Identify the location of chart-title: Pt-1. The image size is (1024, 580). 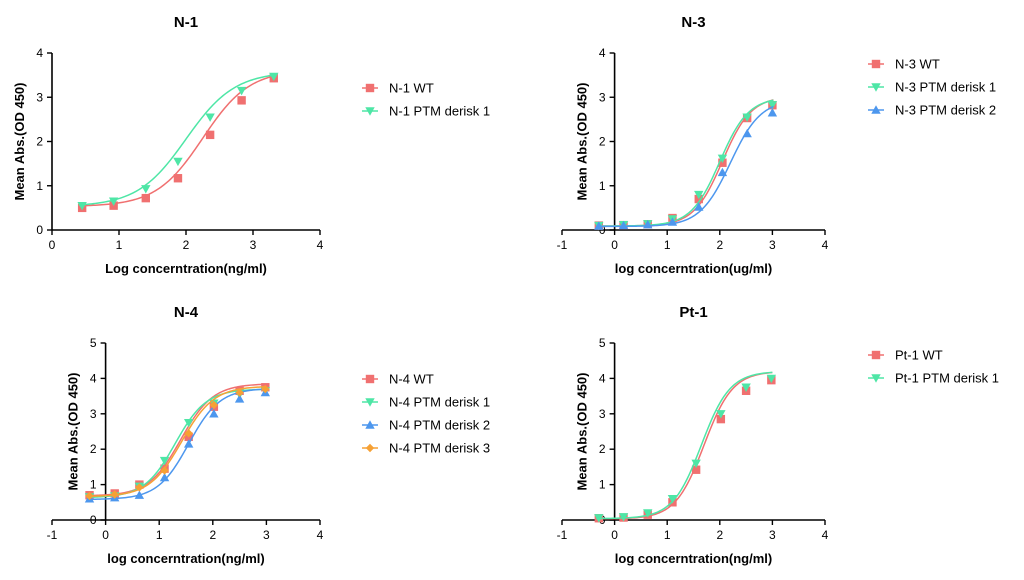
(693, 312).